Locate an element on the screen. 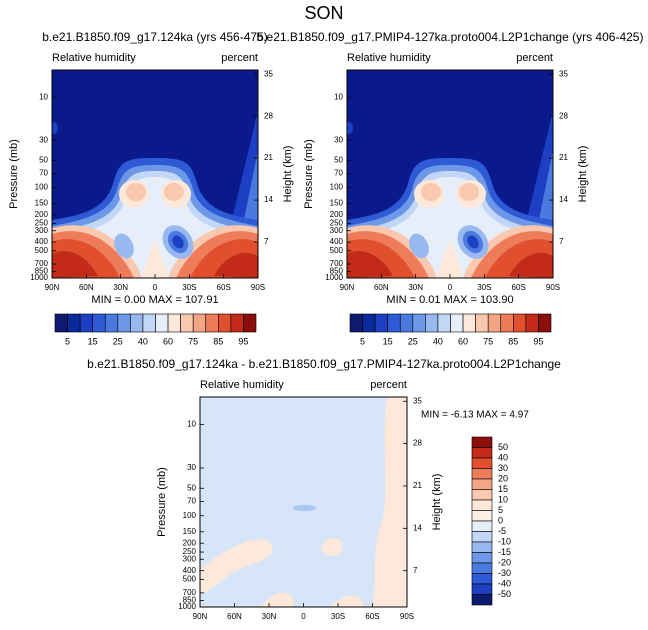 Image resolution: width=648 pixels, height=630 pixels. y2-tick-label: 28 is located at coordinates (417, 443).